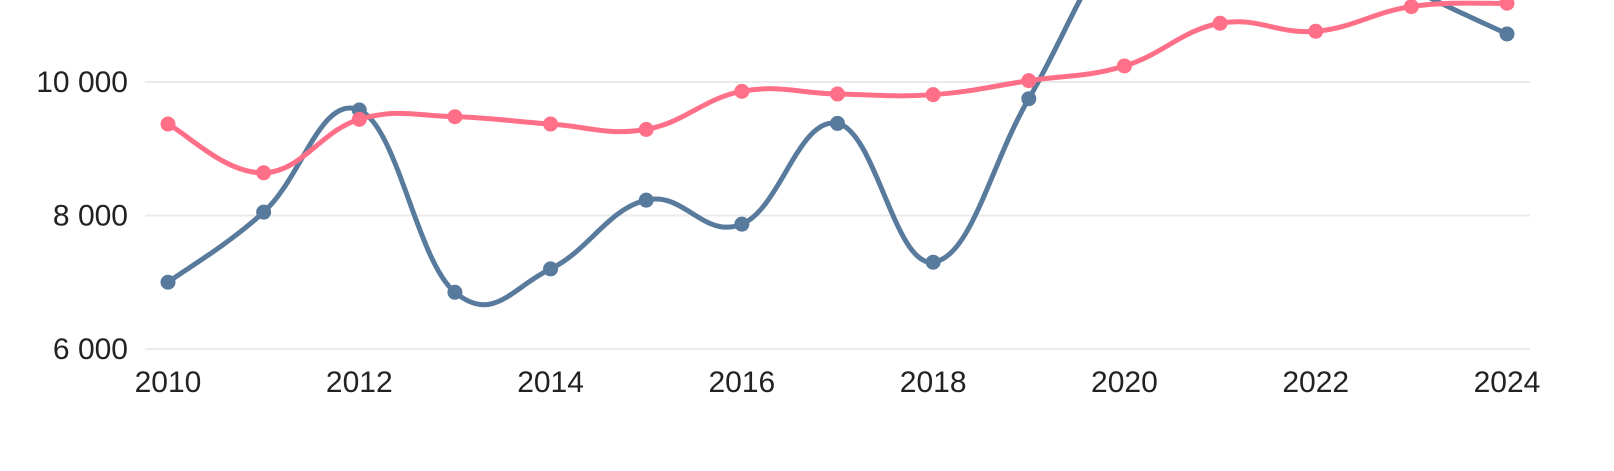 The height and width of the screenshot is (471, 1614). I want to click on series-2-point-2023, so click(1411, 7).